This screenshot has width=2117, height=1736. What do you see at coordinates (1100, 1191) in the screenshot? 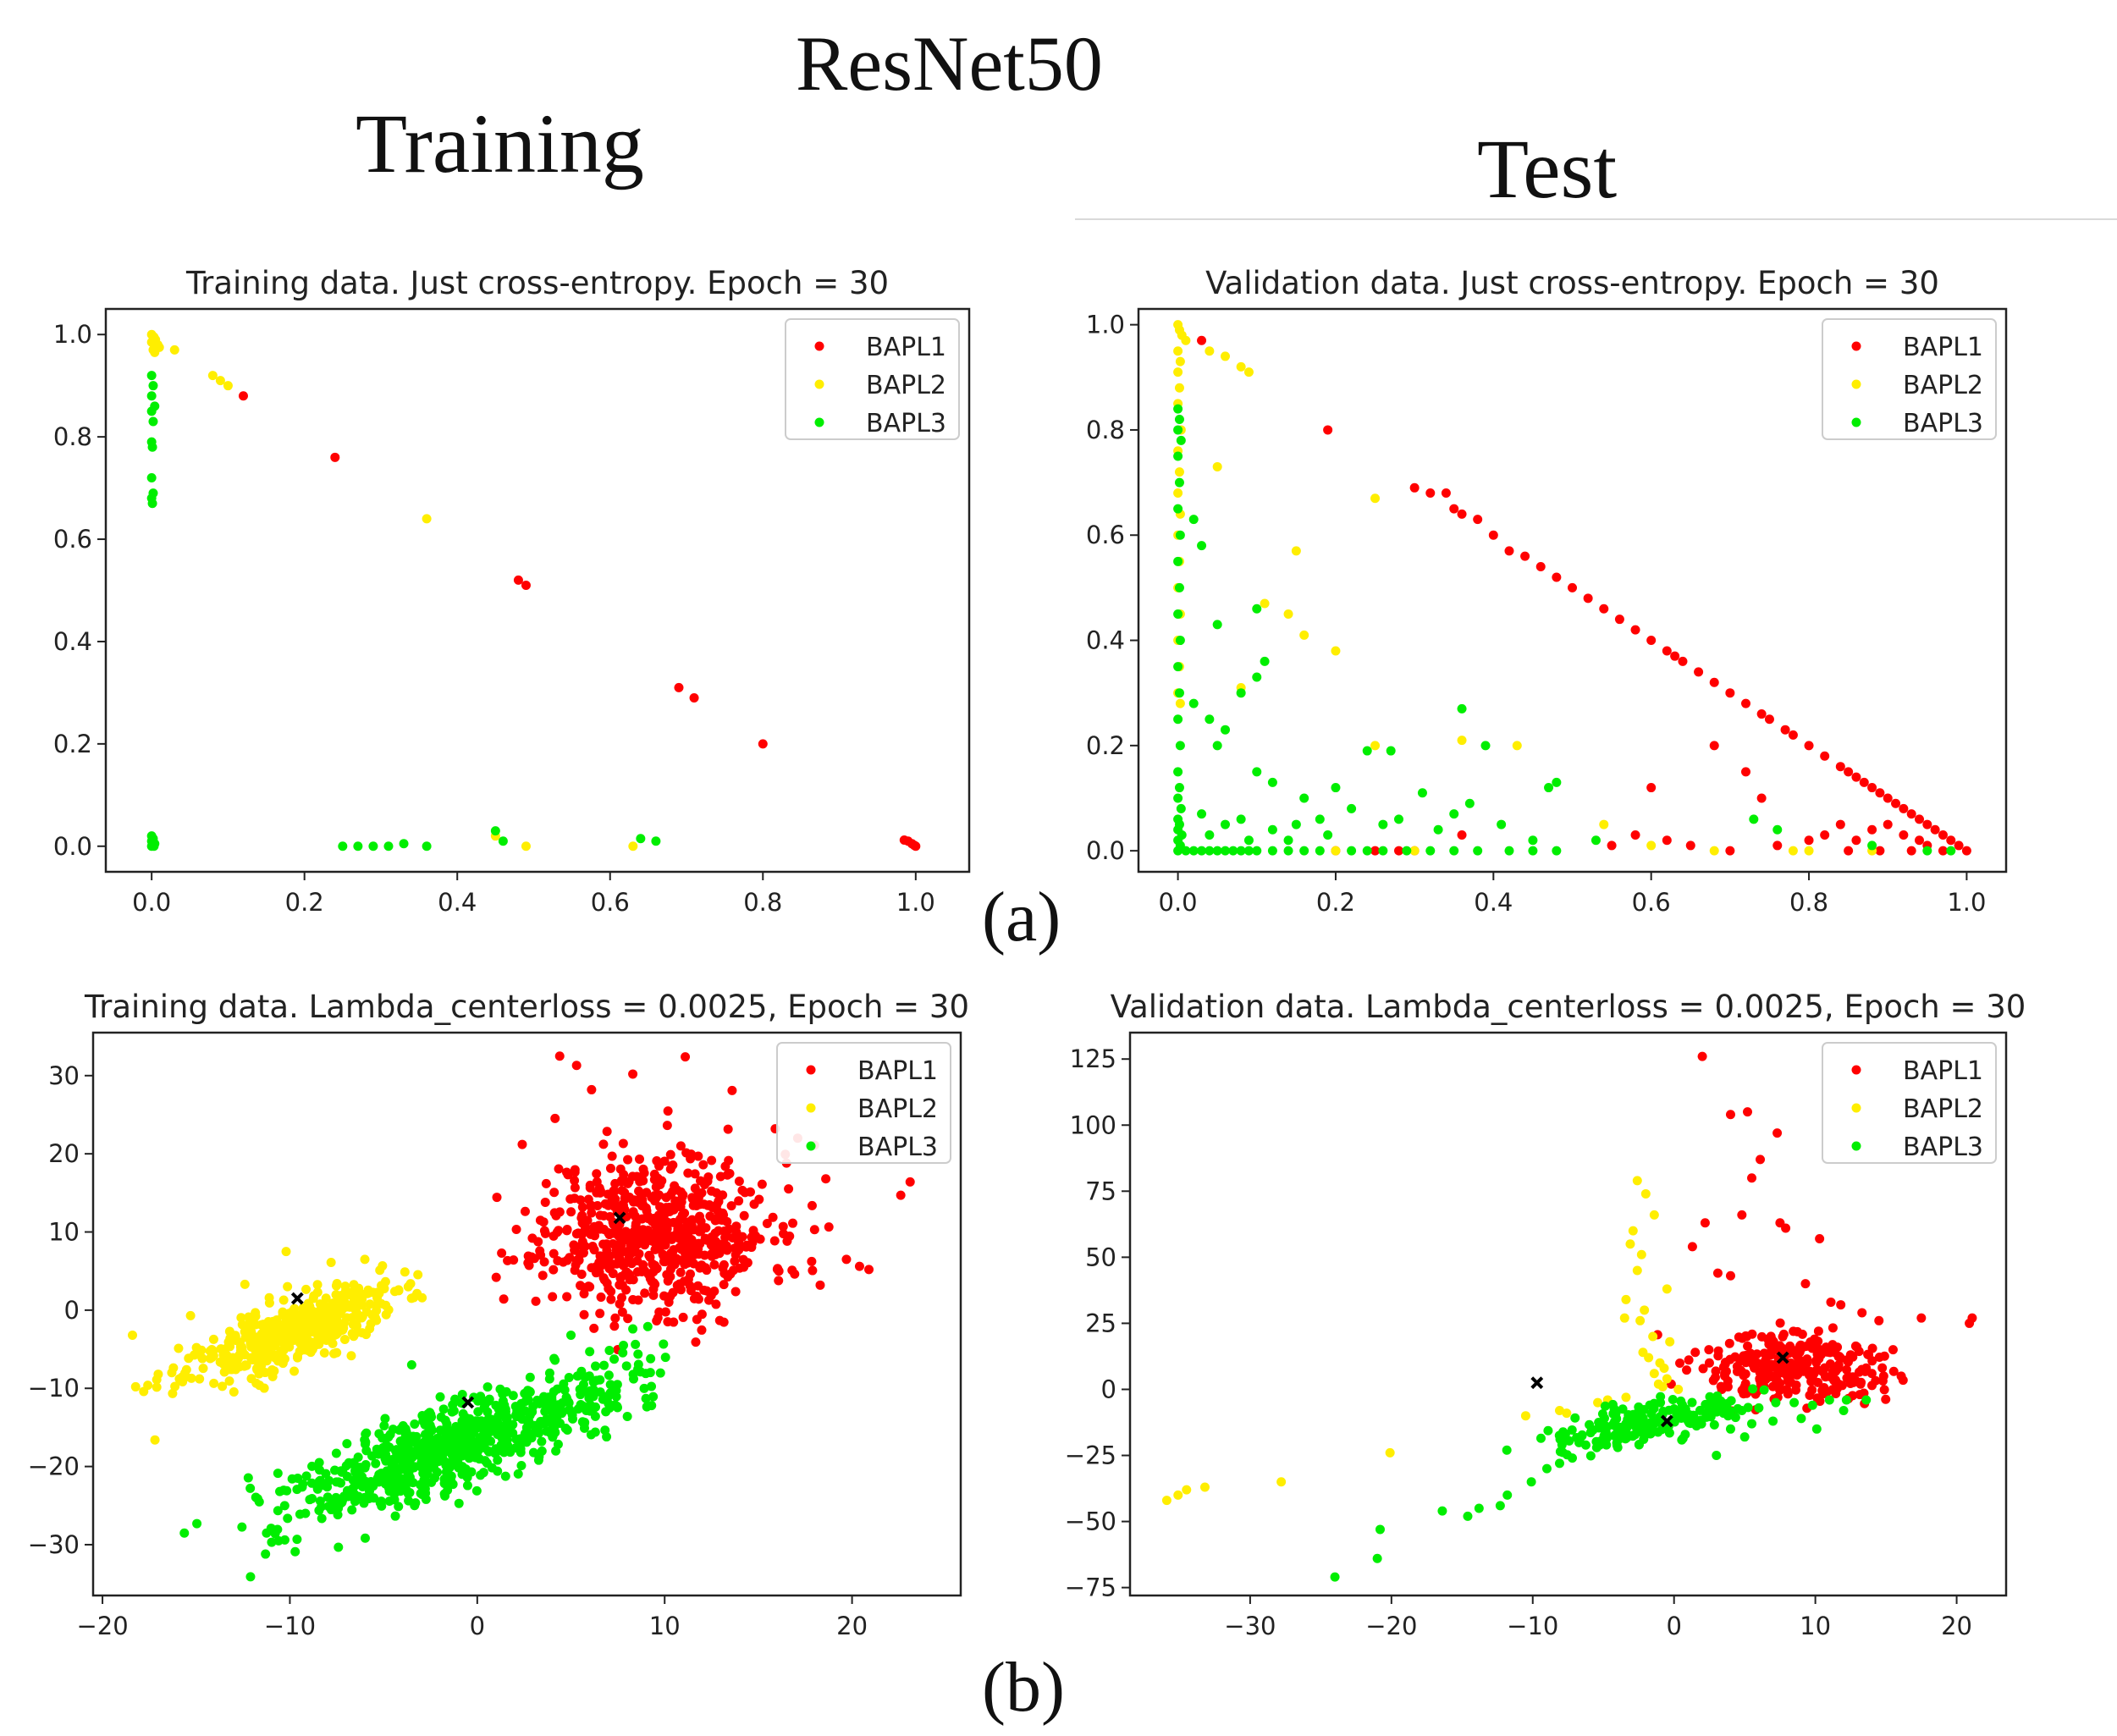
I see `y-tick-label: 75` at bounding box center [1100, 1191].